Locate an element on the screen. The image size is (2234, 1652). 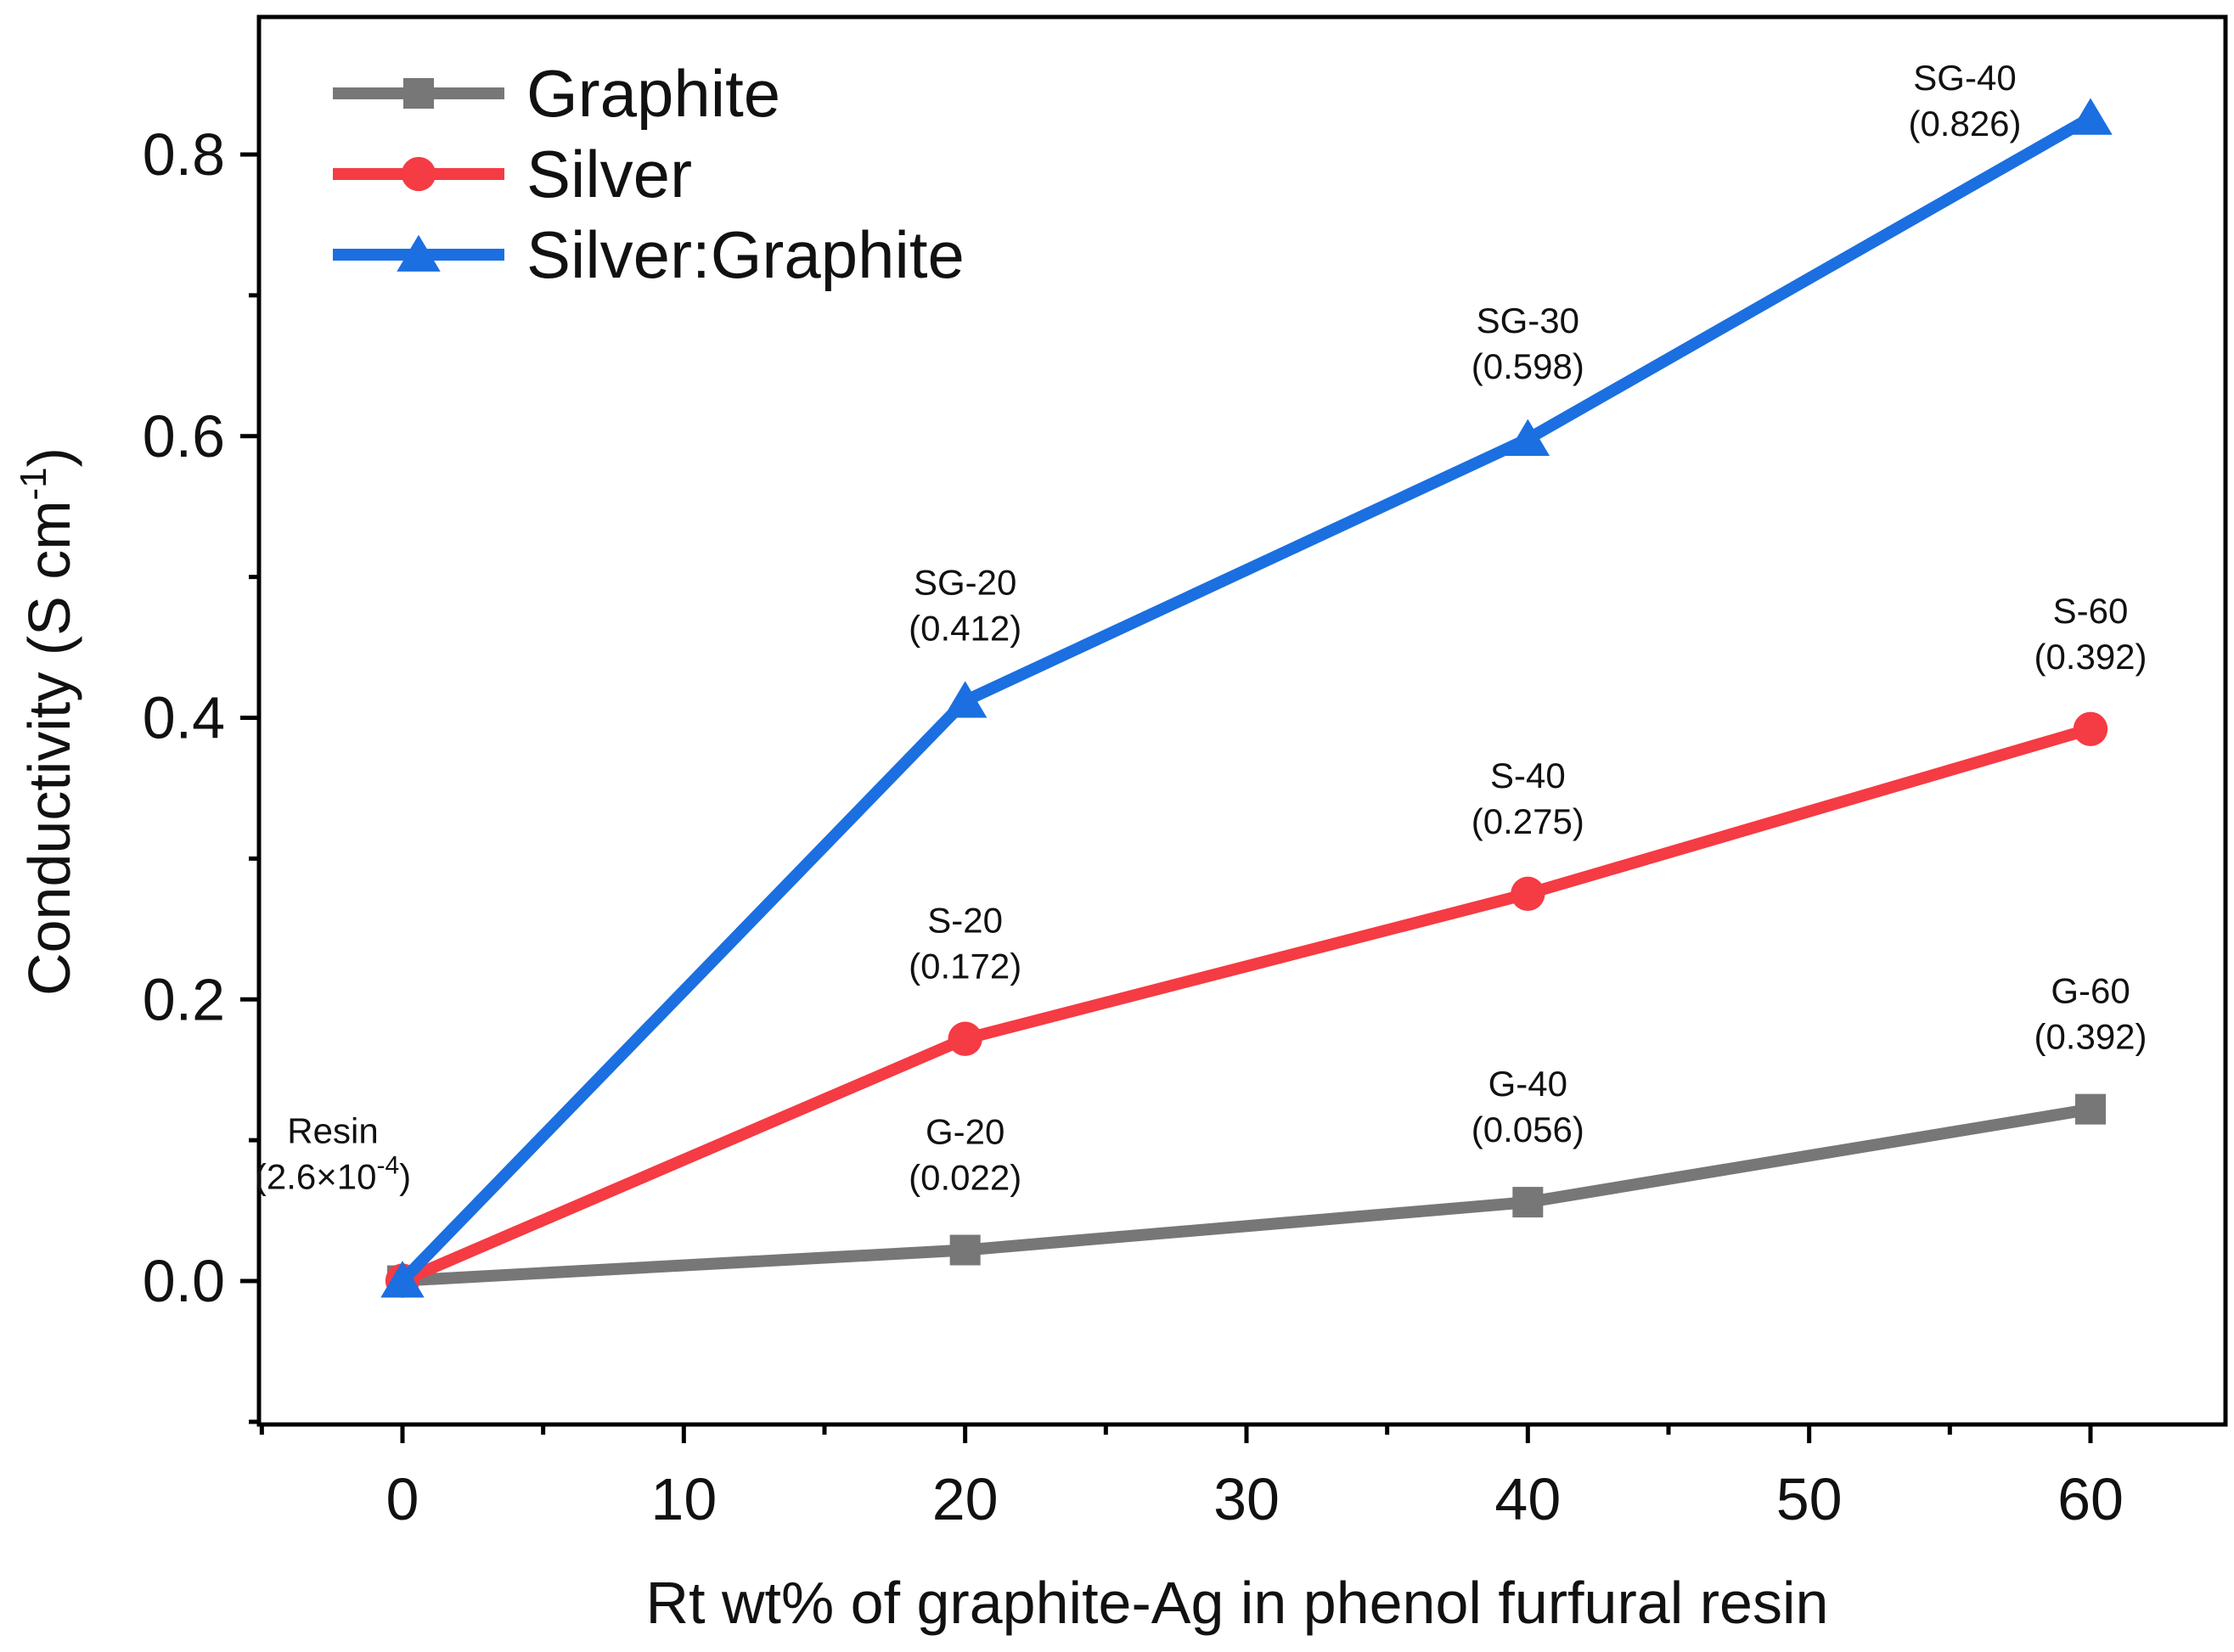
annotation-s-20-label: S-20 is located at coordinates (965, 921).